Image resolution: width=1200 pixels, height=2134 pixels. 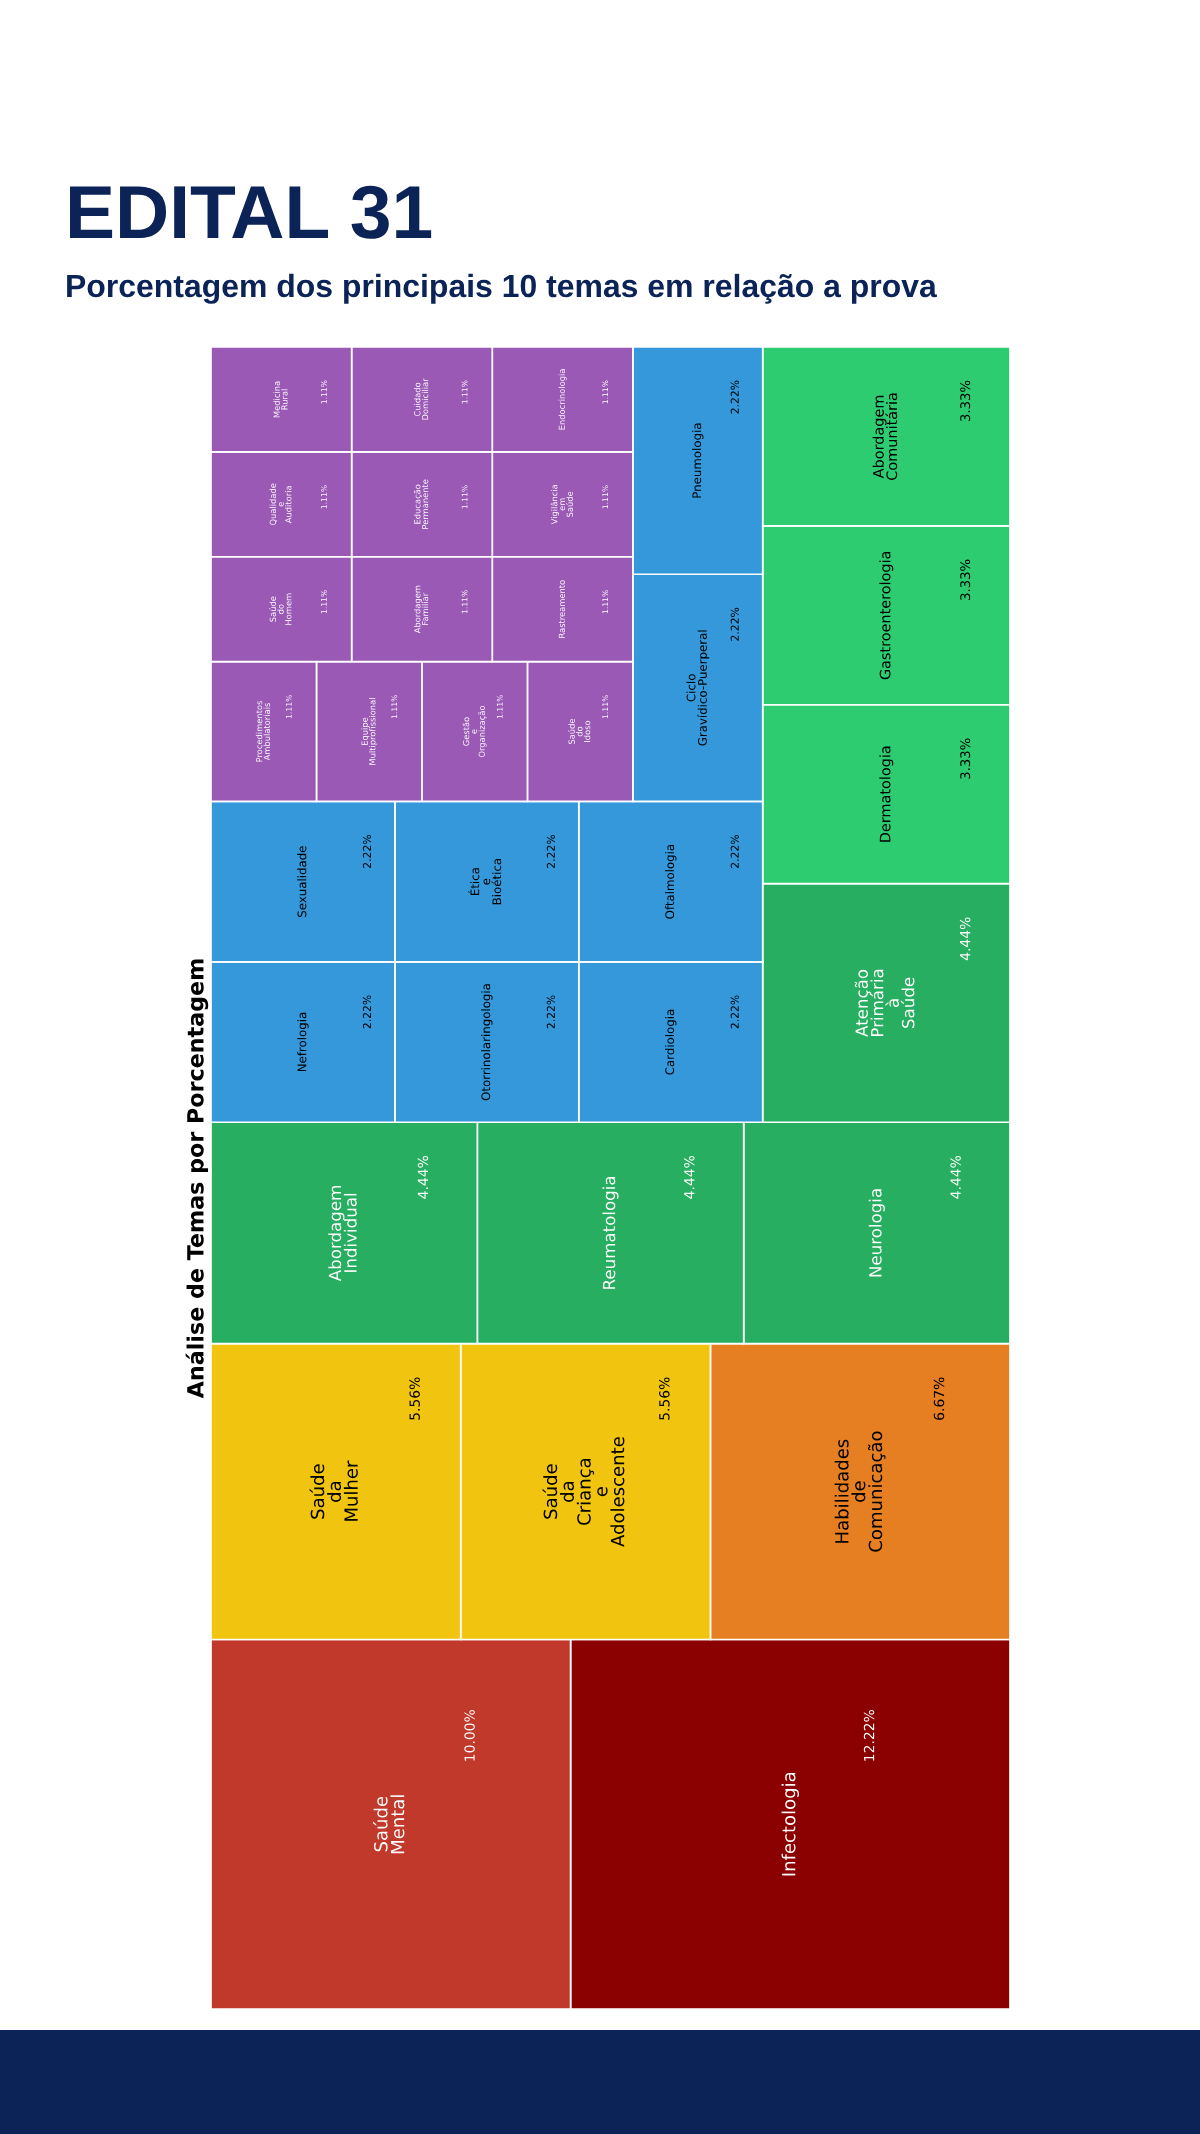 I want to click on category-label: Saúde da Criança e Adolescente, so click(x=583, y=1492).